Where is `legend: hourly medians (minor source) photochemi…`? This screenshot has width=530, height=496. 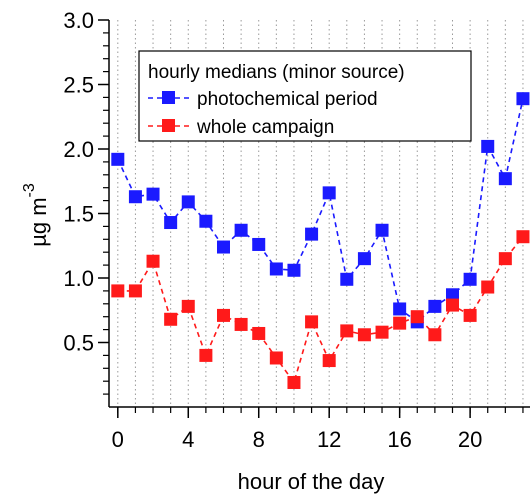
legend: hourly medians (minor source) photochemi… is located at coordinates (305, 96).